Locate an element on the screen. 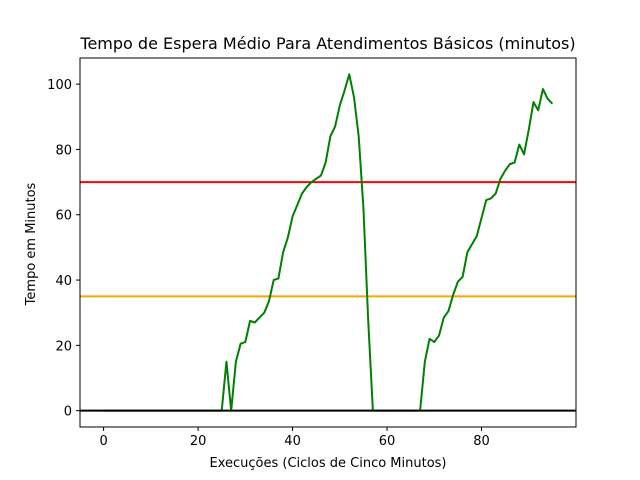 This screenshot has width=640, height=480. x-tick-label: 40 is located at coordinates (292, 441).